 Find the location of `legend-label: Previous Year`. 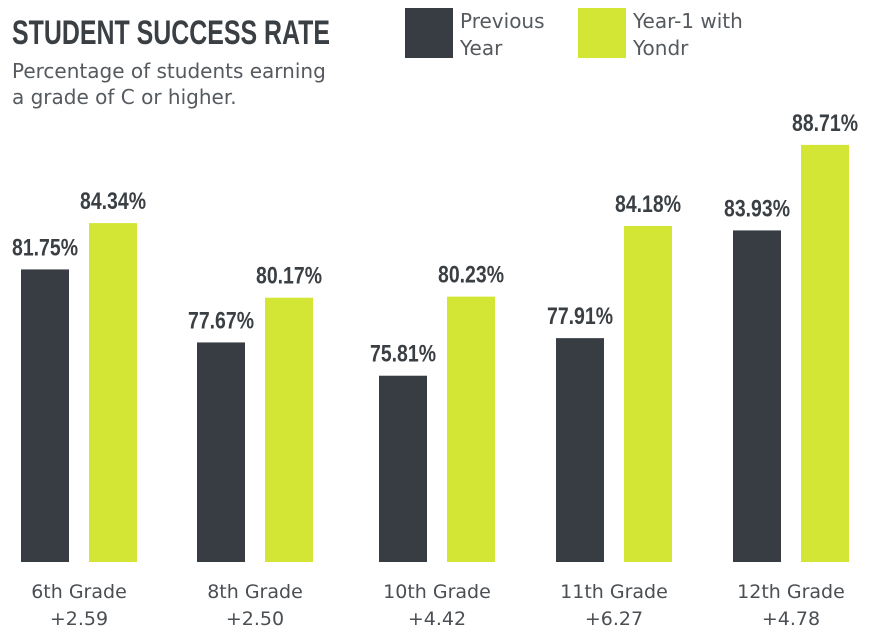

legend-label: Previous Year is located at coordinates (502, 34).